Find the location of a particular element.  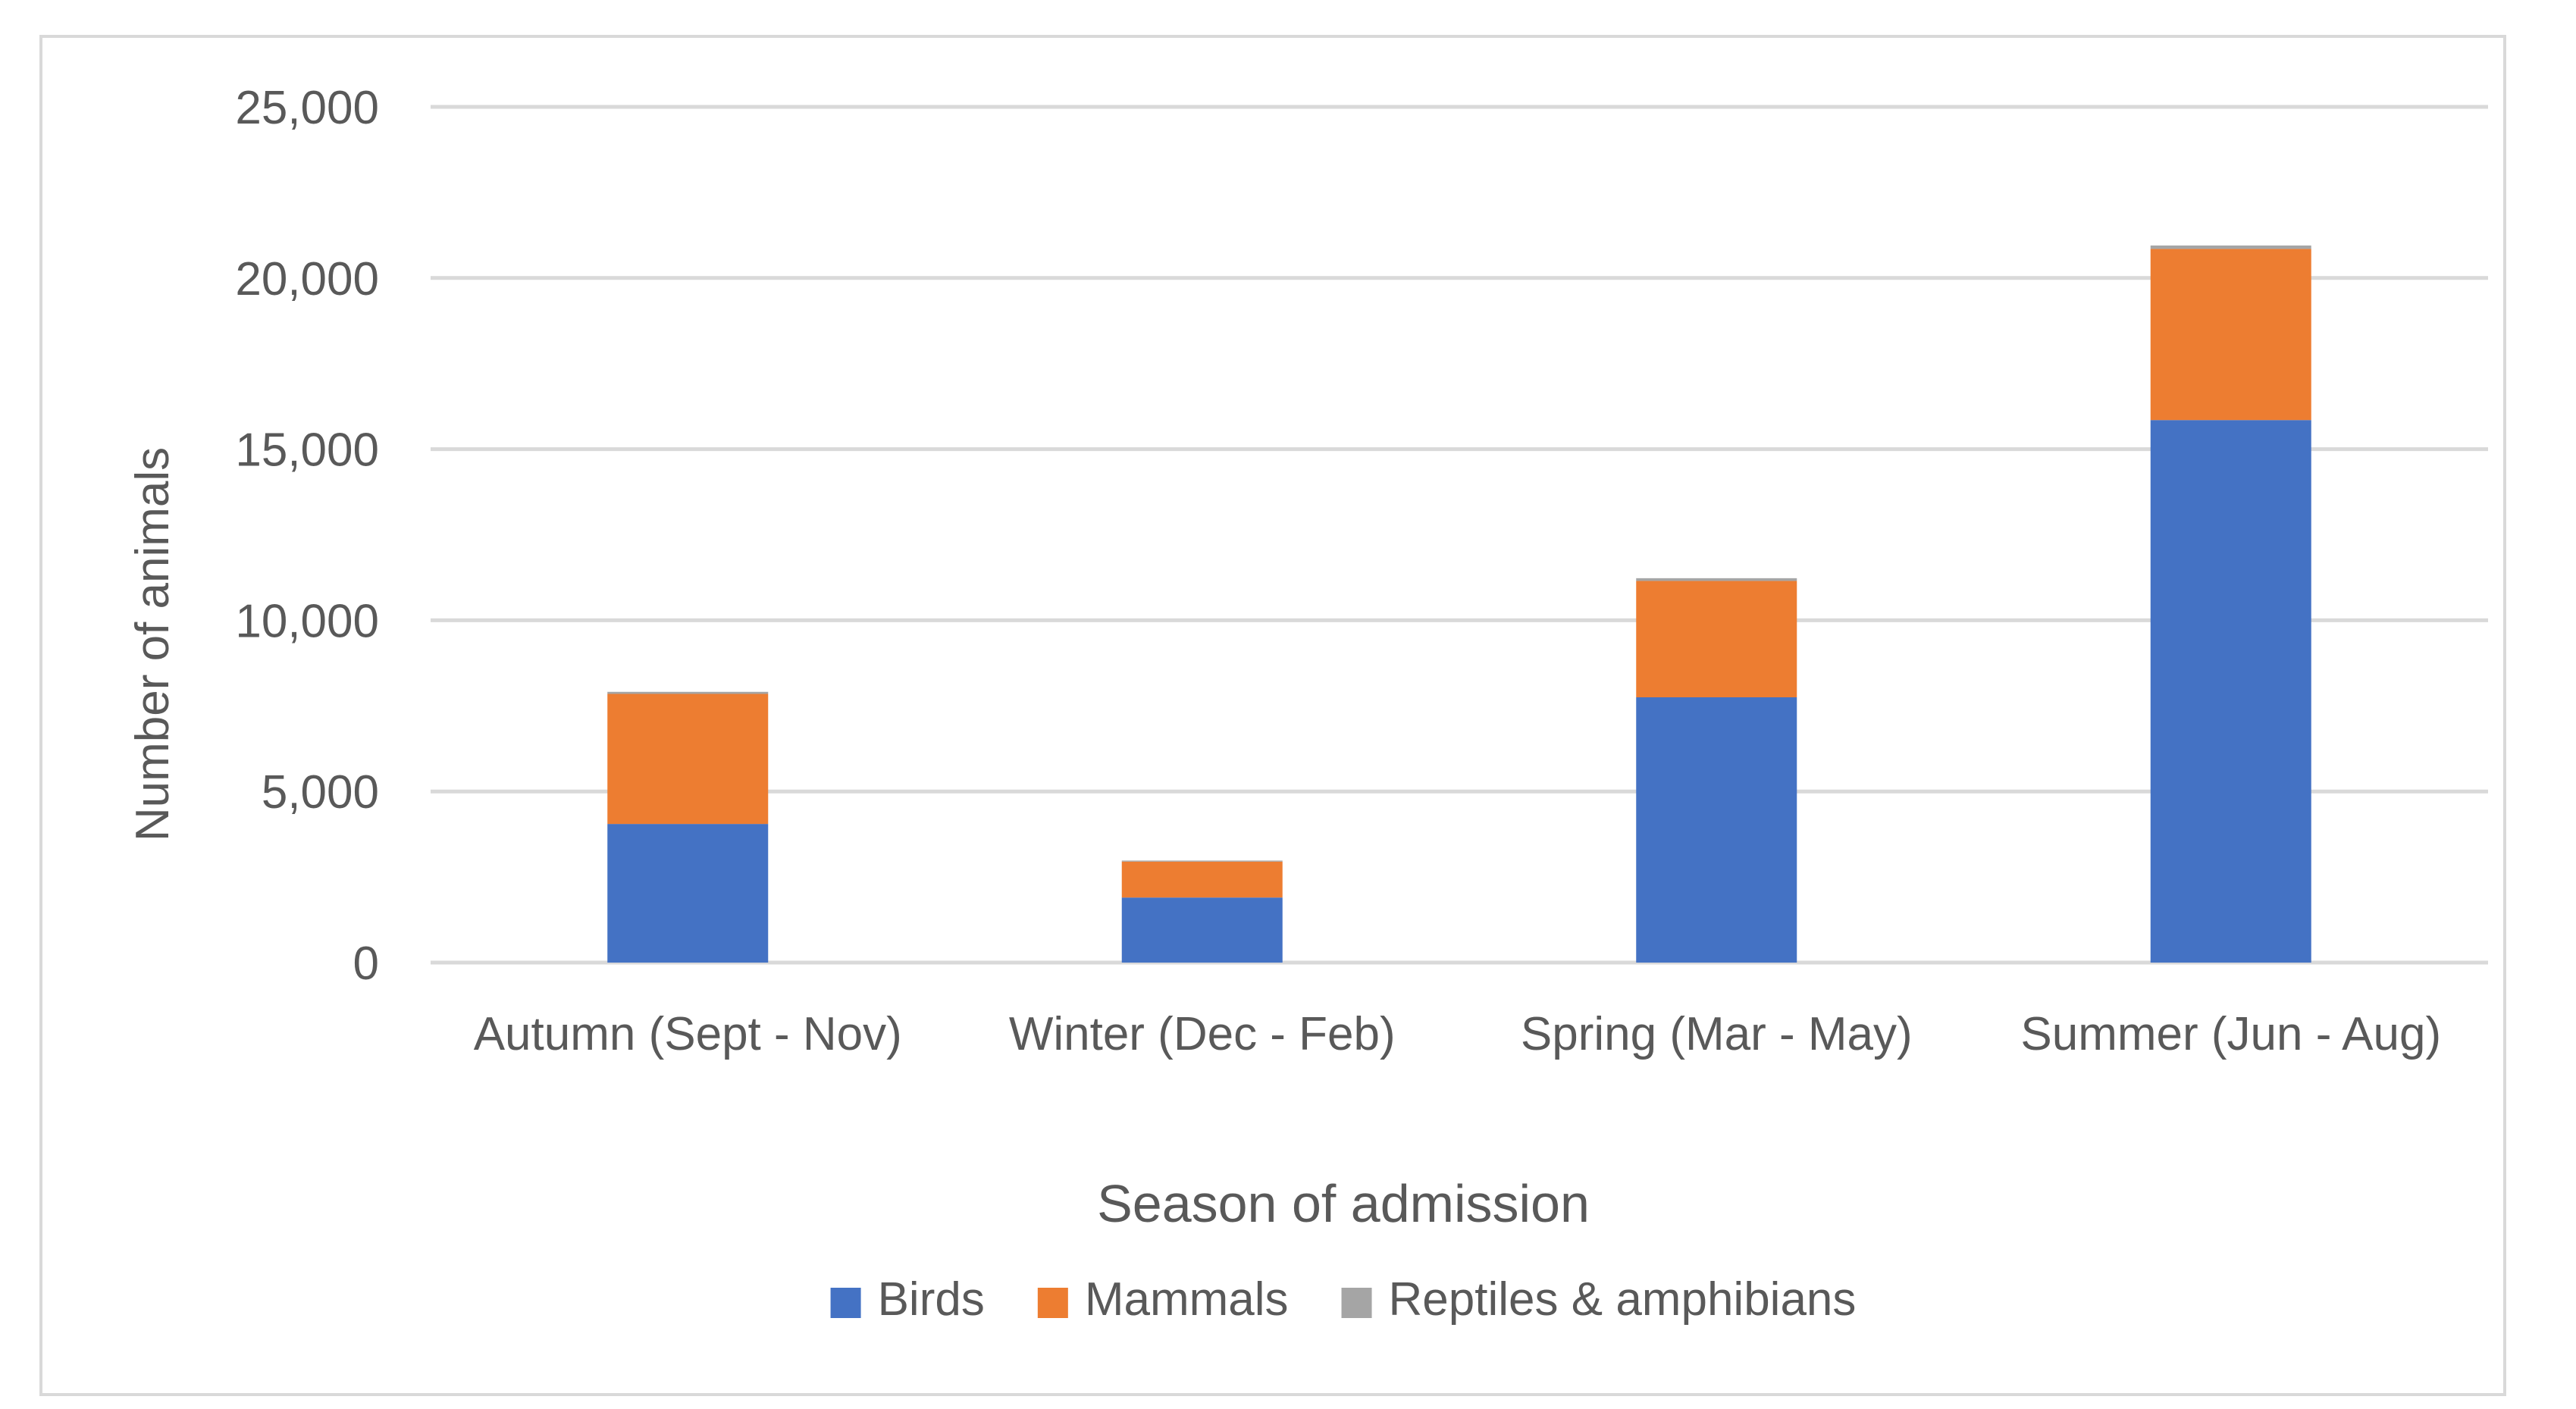

x-category-label: Winter (Dec - Feb) is located at coordinates (1202, 1034).